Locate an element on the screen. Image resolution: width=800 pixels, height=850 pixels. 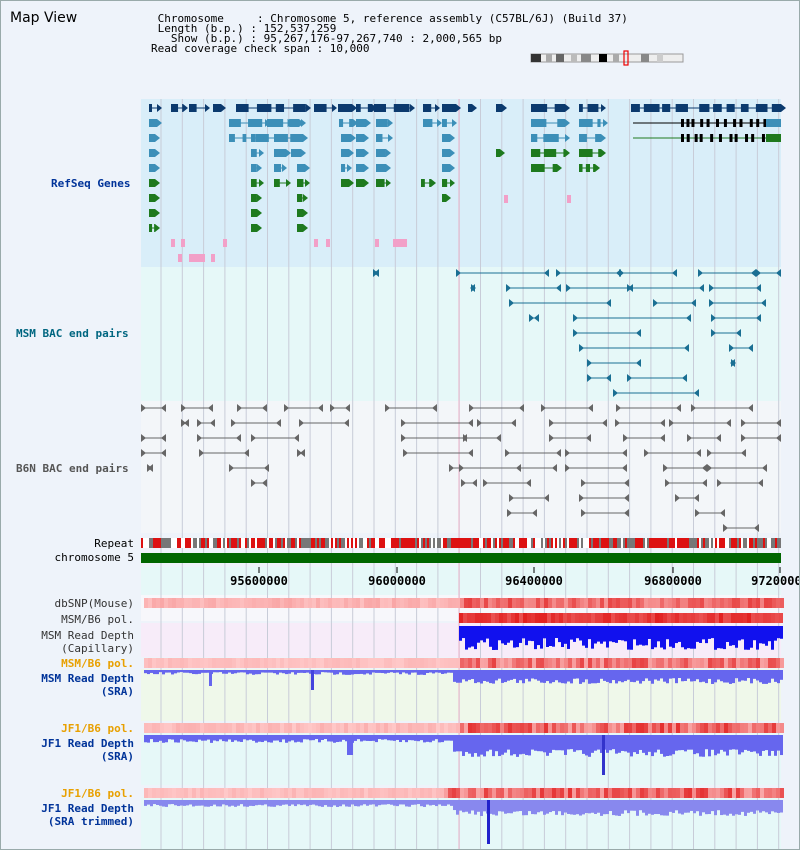
track-label-refseq-genes: RefSeq Genes is located at coordinates (91, 183).